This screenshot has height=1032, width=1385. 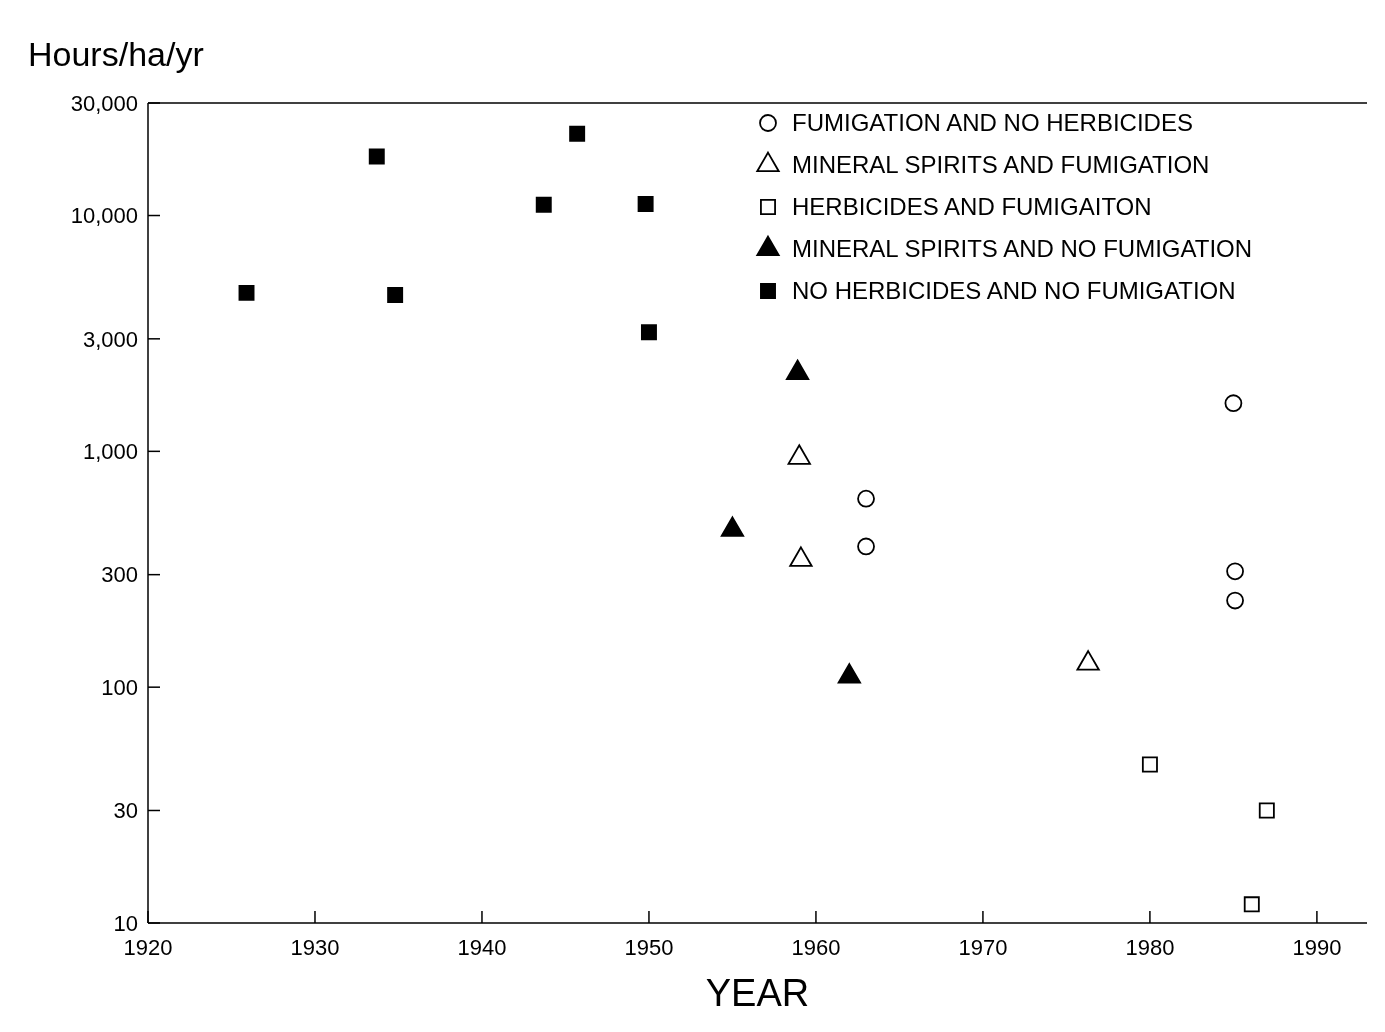 What do you see at coordinates (983, 947) in the screenshot?
I see `x-tick-label: 1970` at bounding box center [983, 947].